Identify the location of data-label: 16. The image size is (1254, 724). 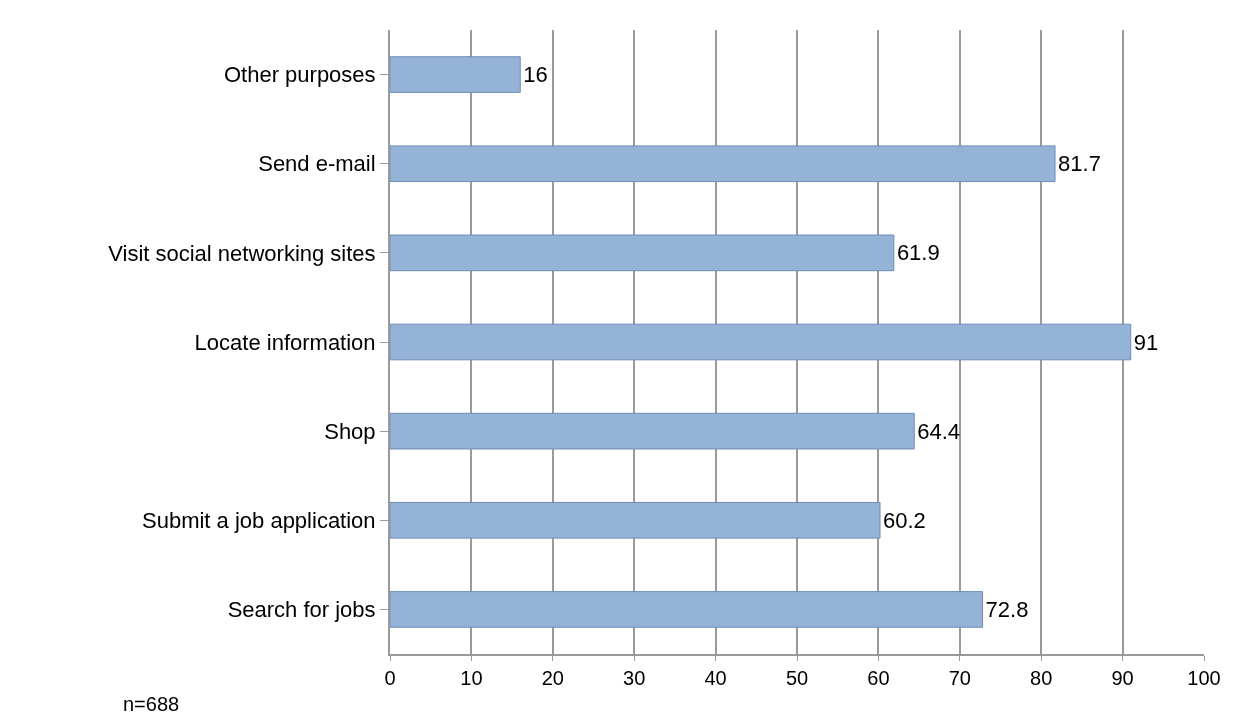
(535, 75).